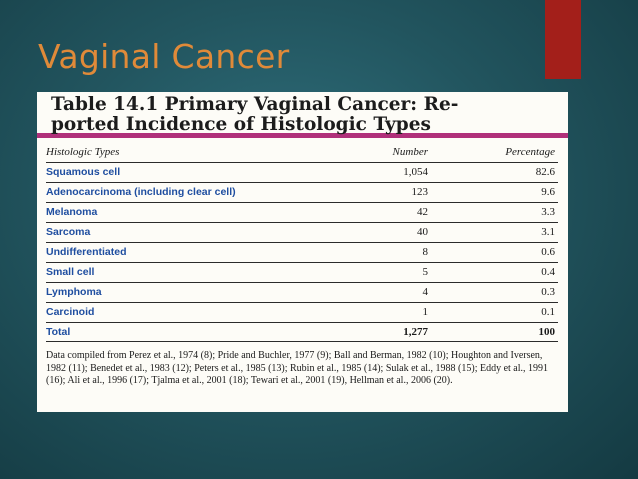  What do you see at coordinates (415, 332) in the screenshot?
I see `total-number: 1,277` at bounding box center [415, 332].